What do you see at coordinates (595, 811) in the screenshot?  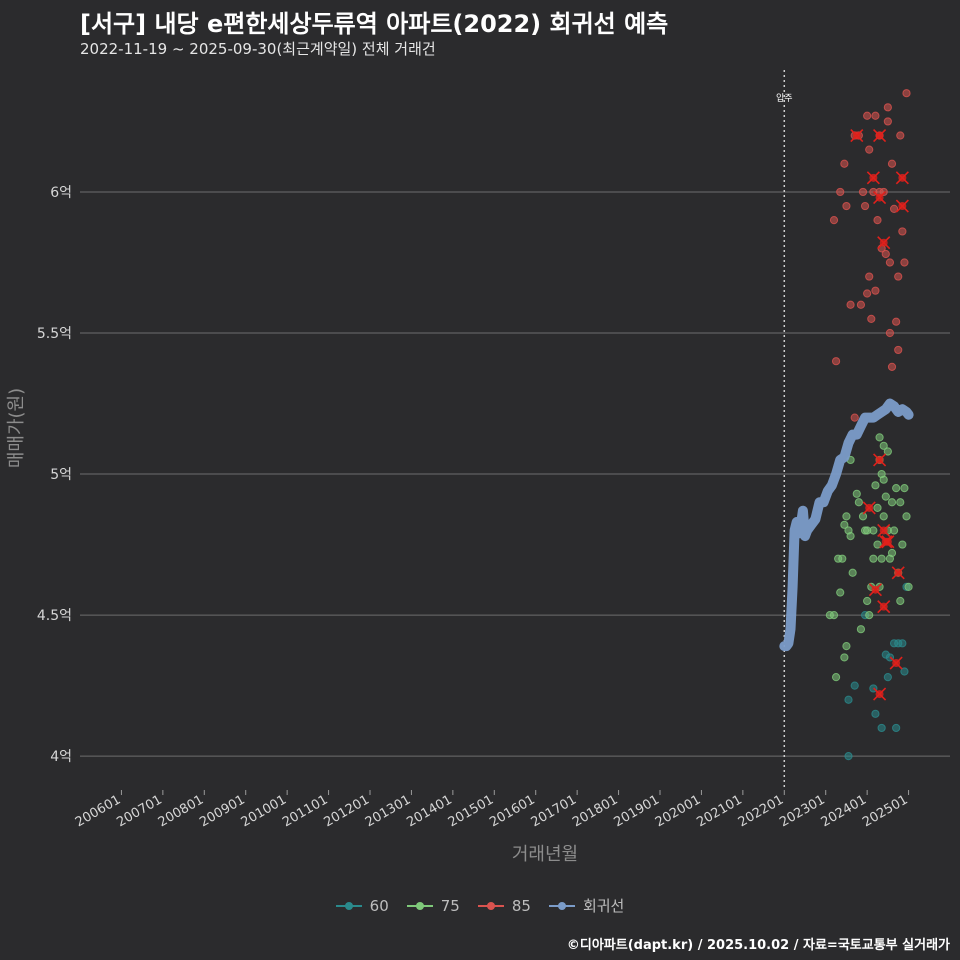 I see `x-tick-label: 201801` at bounding box center [595, 811].